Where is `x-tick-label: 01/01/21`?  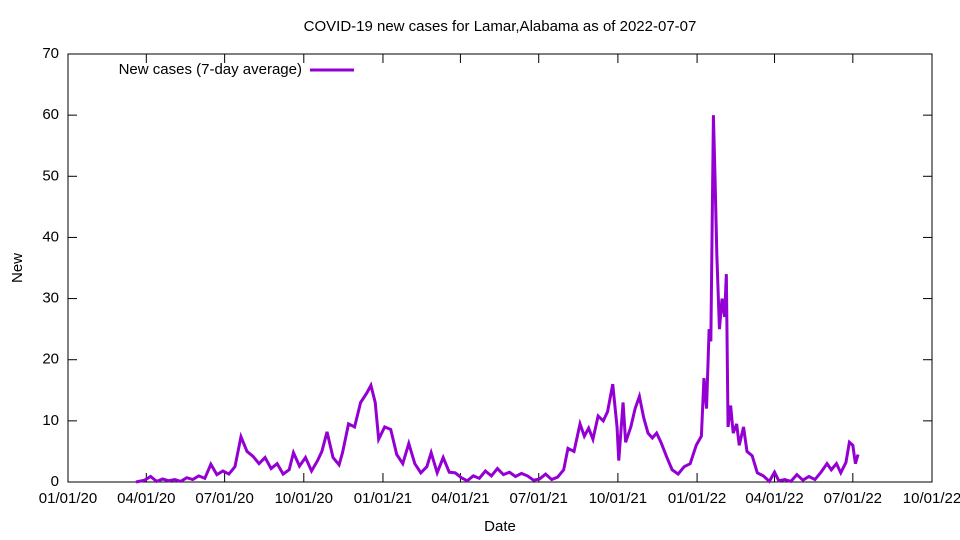
x-tick-label: 01/01/21 is located at coordinates (383, 498).